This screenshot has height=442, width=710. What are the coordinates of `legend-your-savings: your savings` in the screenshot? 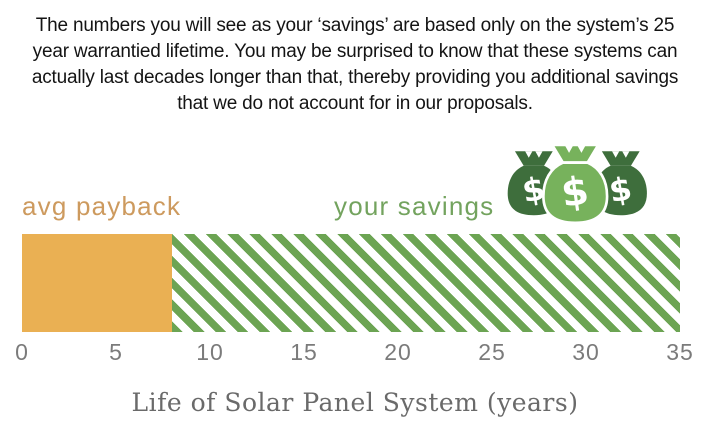 It's located at (414, 206).